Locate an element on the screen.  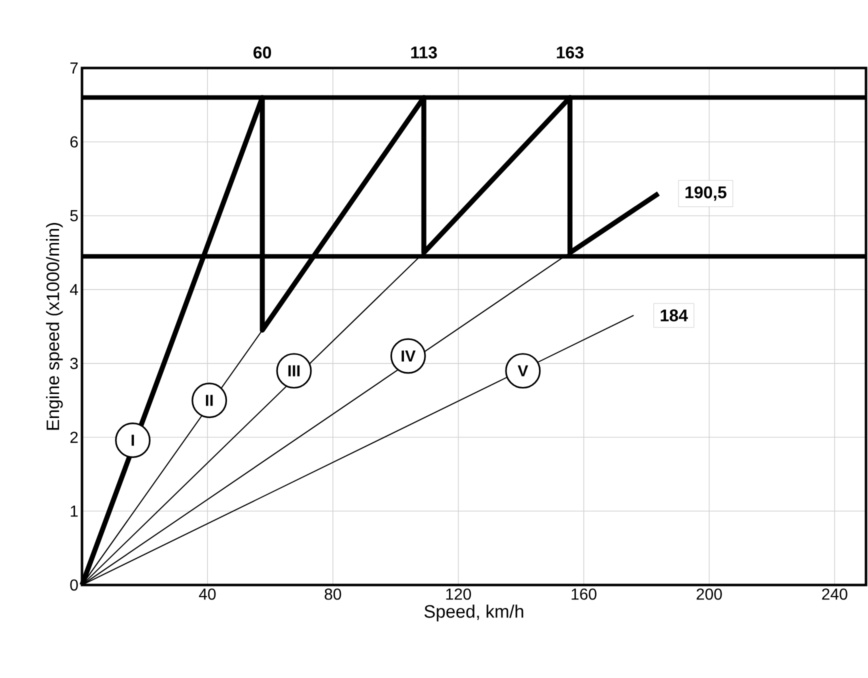
annotation: 60 is located at coordinates (263, 52).